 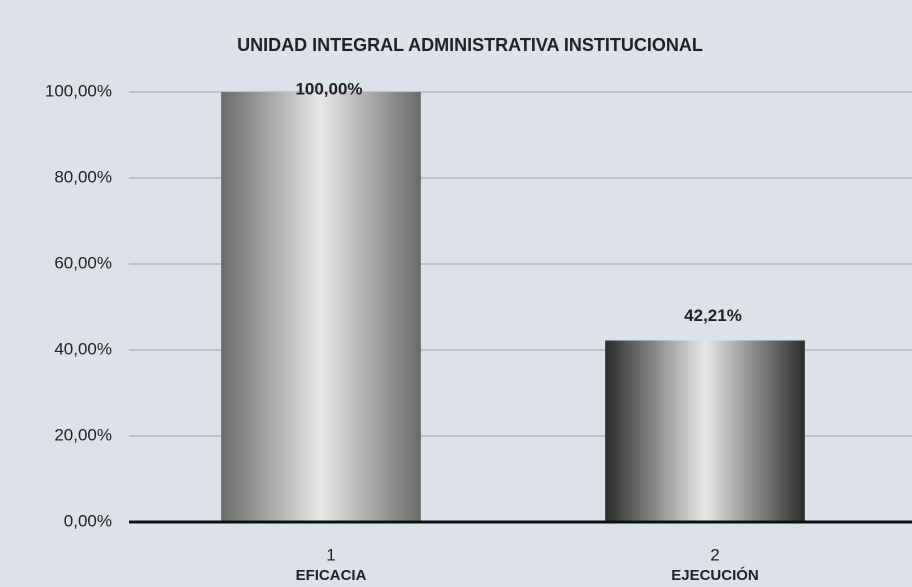 What do you see at coordinates (328, 88) in the screenshot?
I see `value-label: 100,00%` at bounding box center [328, 88].